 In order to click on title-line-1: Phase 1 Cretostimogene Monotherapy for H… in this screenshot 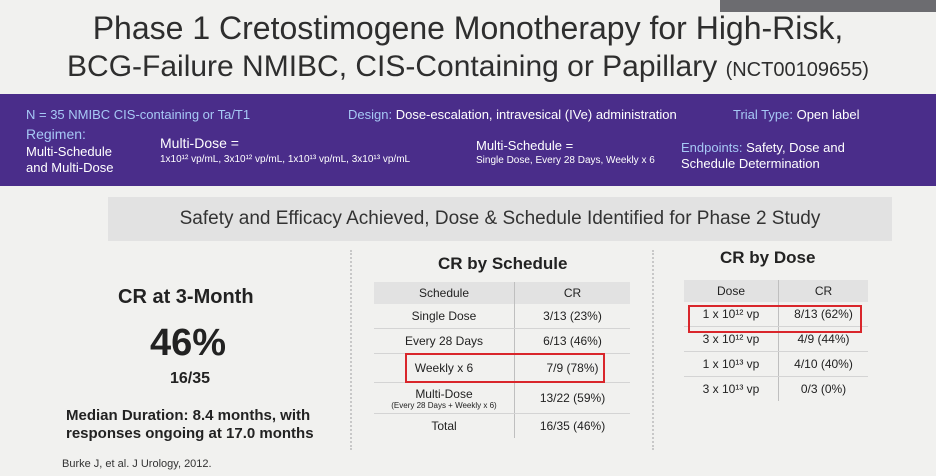, I will do `click(468, 28)`.